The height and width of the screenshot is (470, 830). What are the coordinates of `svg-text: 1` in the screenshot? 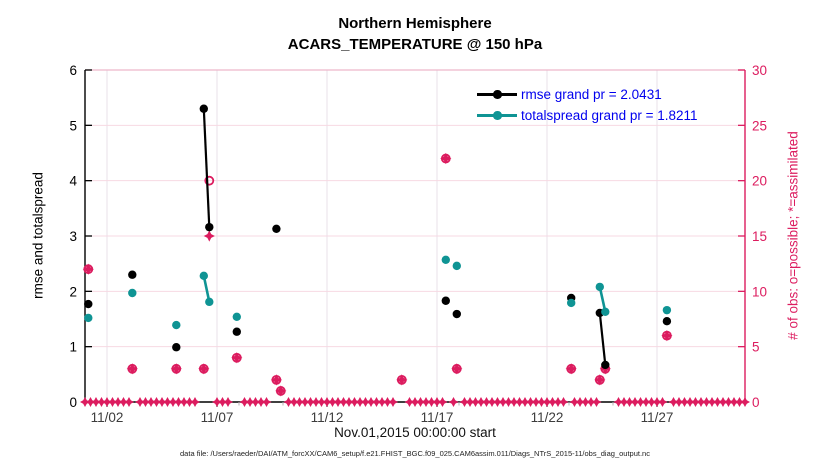 It's located at (73, 347).